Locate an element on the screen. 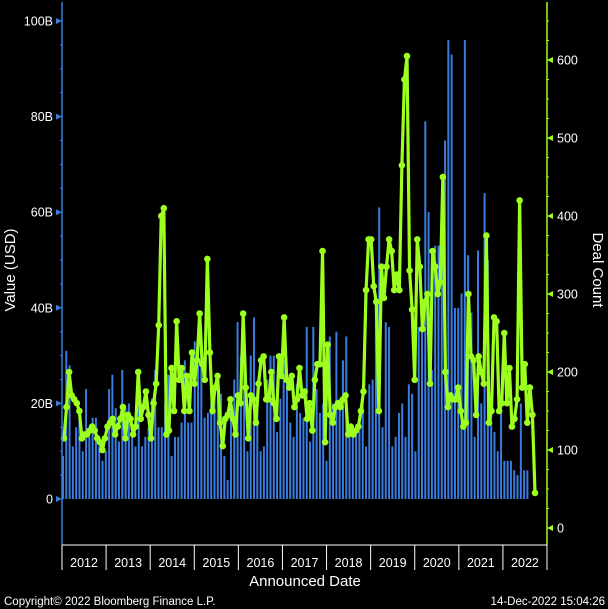 Image resolution: width=608 pixels, height=609 pixels. x-axis-tick-label: 2020 is located at coordinates (437, 563).